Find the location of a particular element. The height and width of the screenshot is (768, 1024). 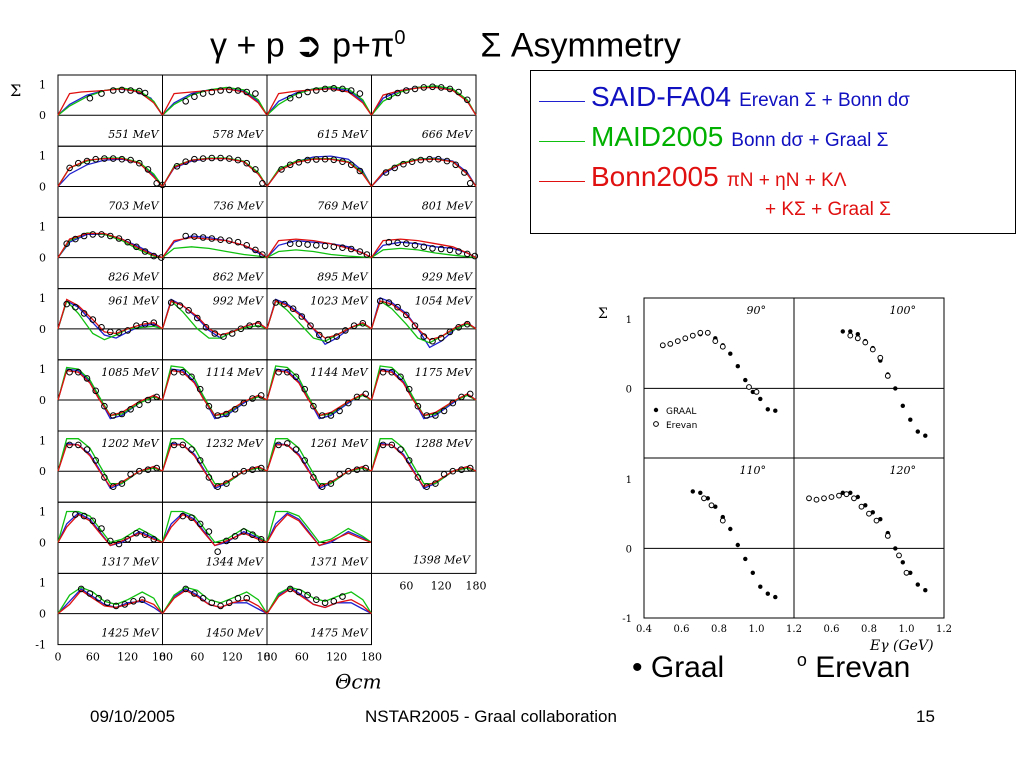

grid-panel-energy-label: 1261 MeV is located at coordinates (339, 443).